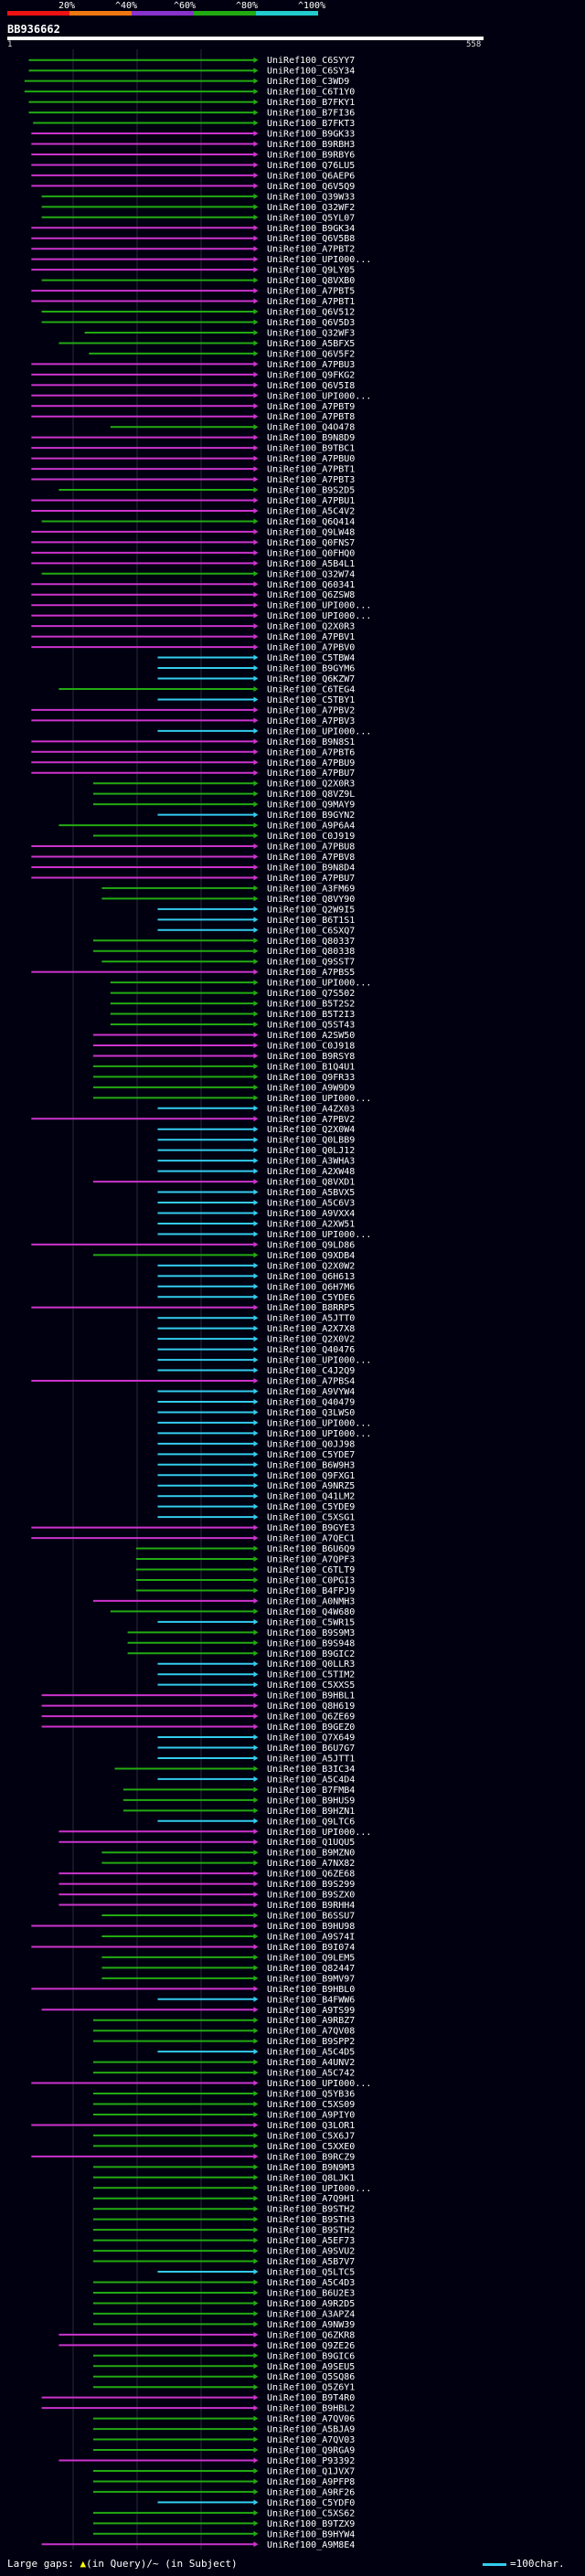 Image resolution: width=585 pixels, height=2576 pixels. I want to click on hit-label: UniRef100_B9GYM6, so click(311, 669).